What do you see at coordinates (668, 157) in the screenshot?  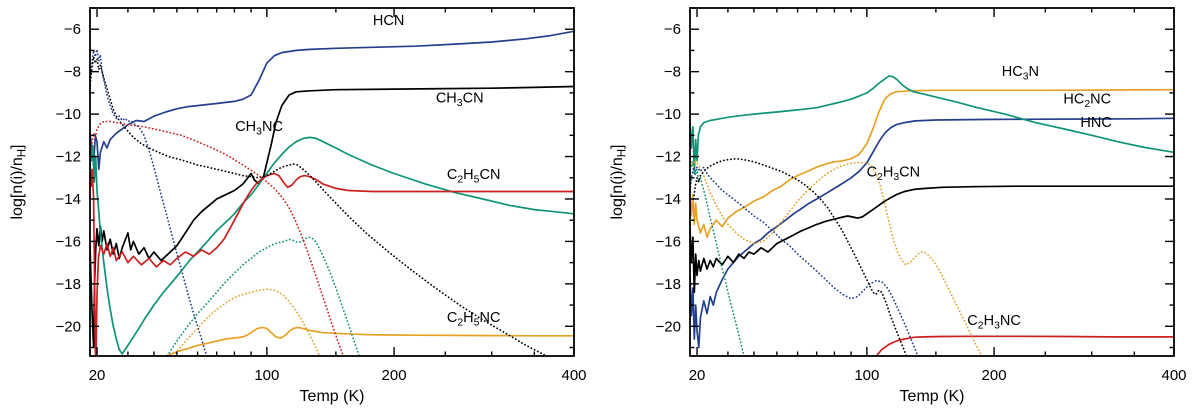 I see `right-ytick-label: −12` at bounding box center [668, 157].